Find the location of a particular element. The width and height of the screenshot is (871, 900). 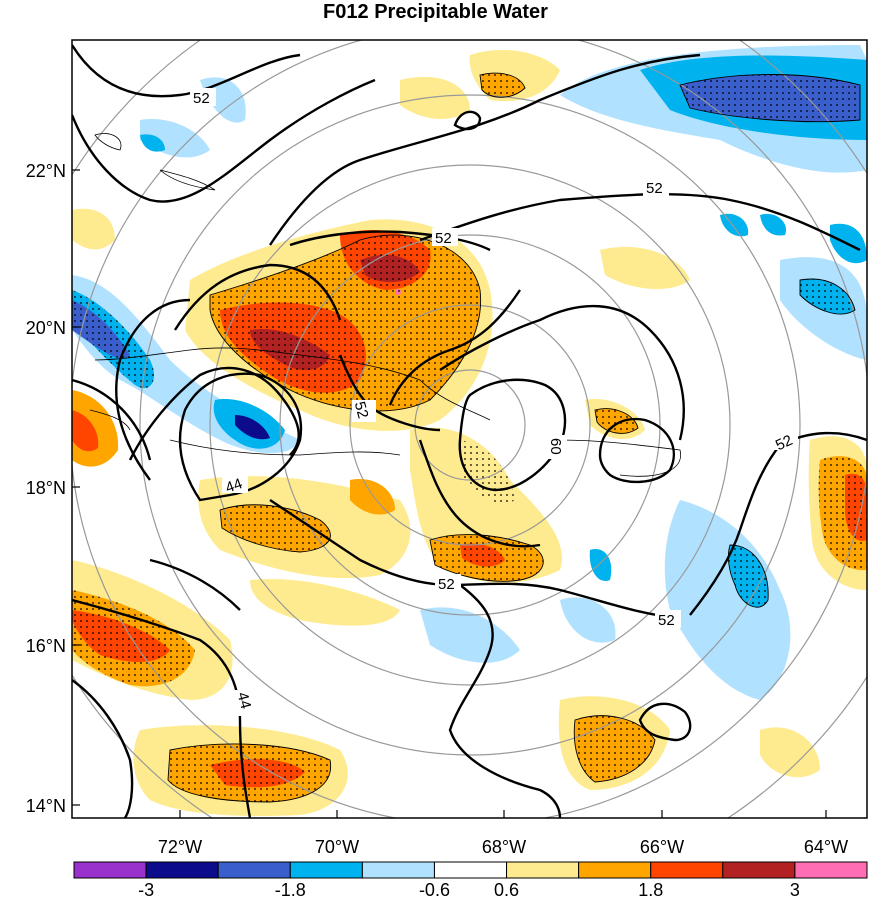

map-title: F012 Precipitable Water is located at coordinates (435, 12).